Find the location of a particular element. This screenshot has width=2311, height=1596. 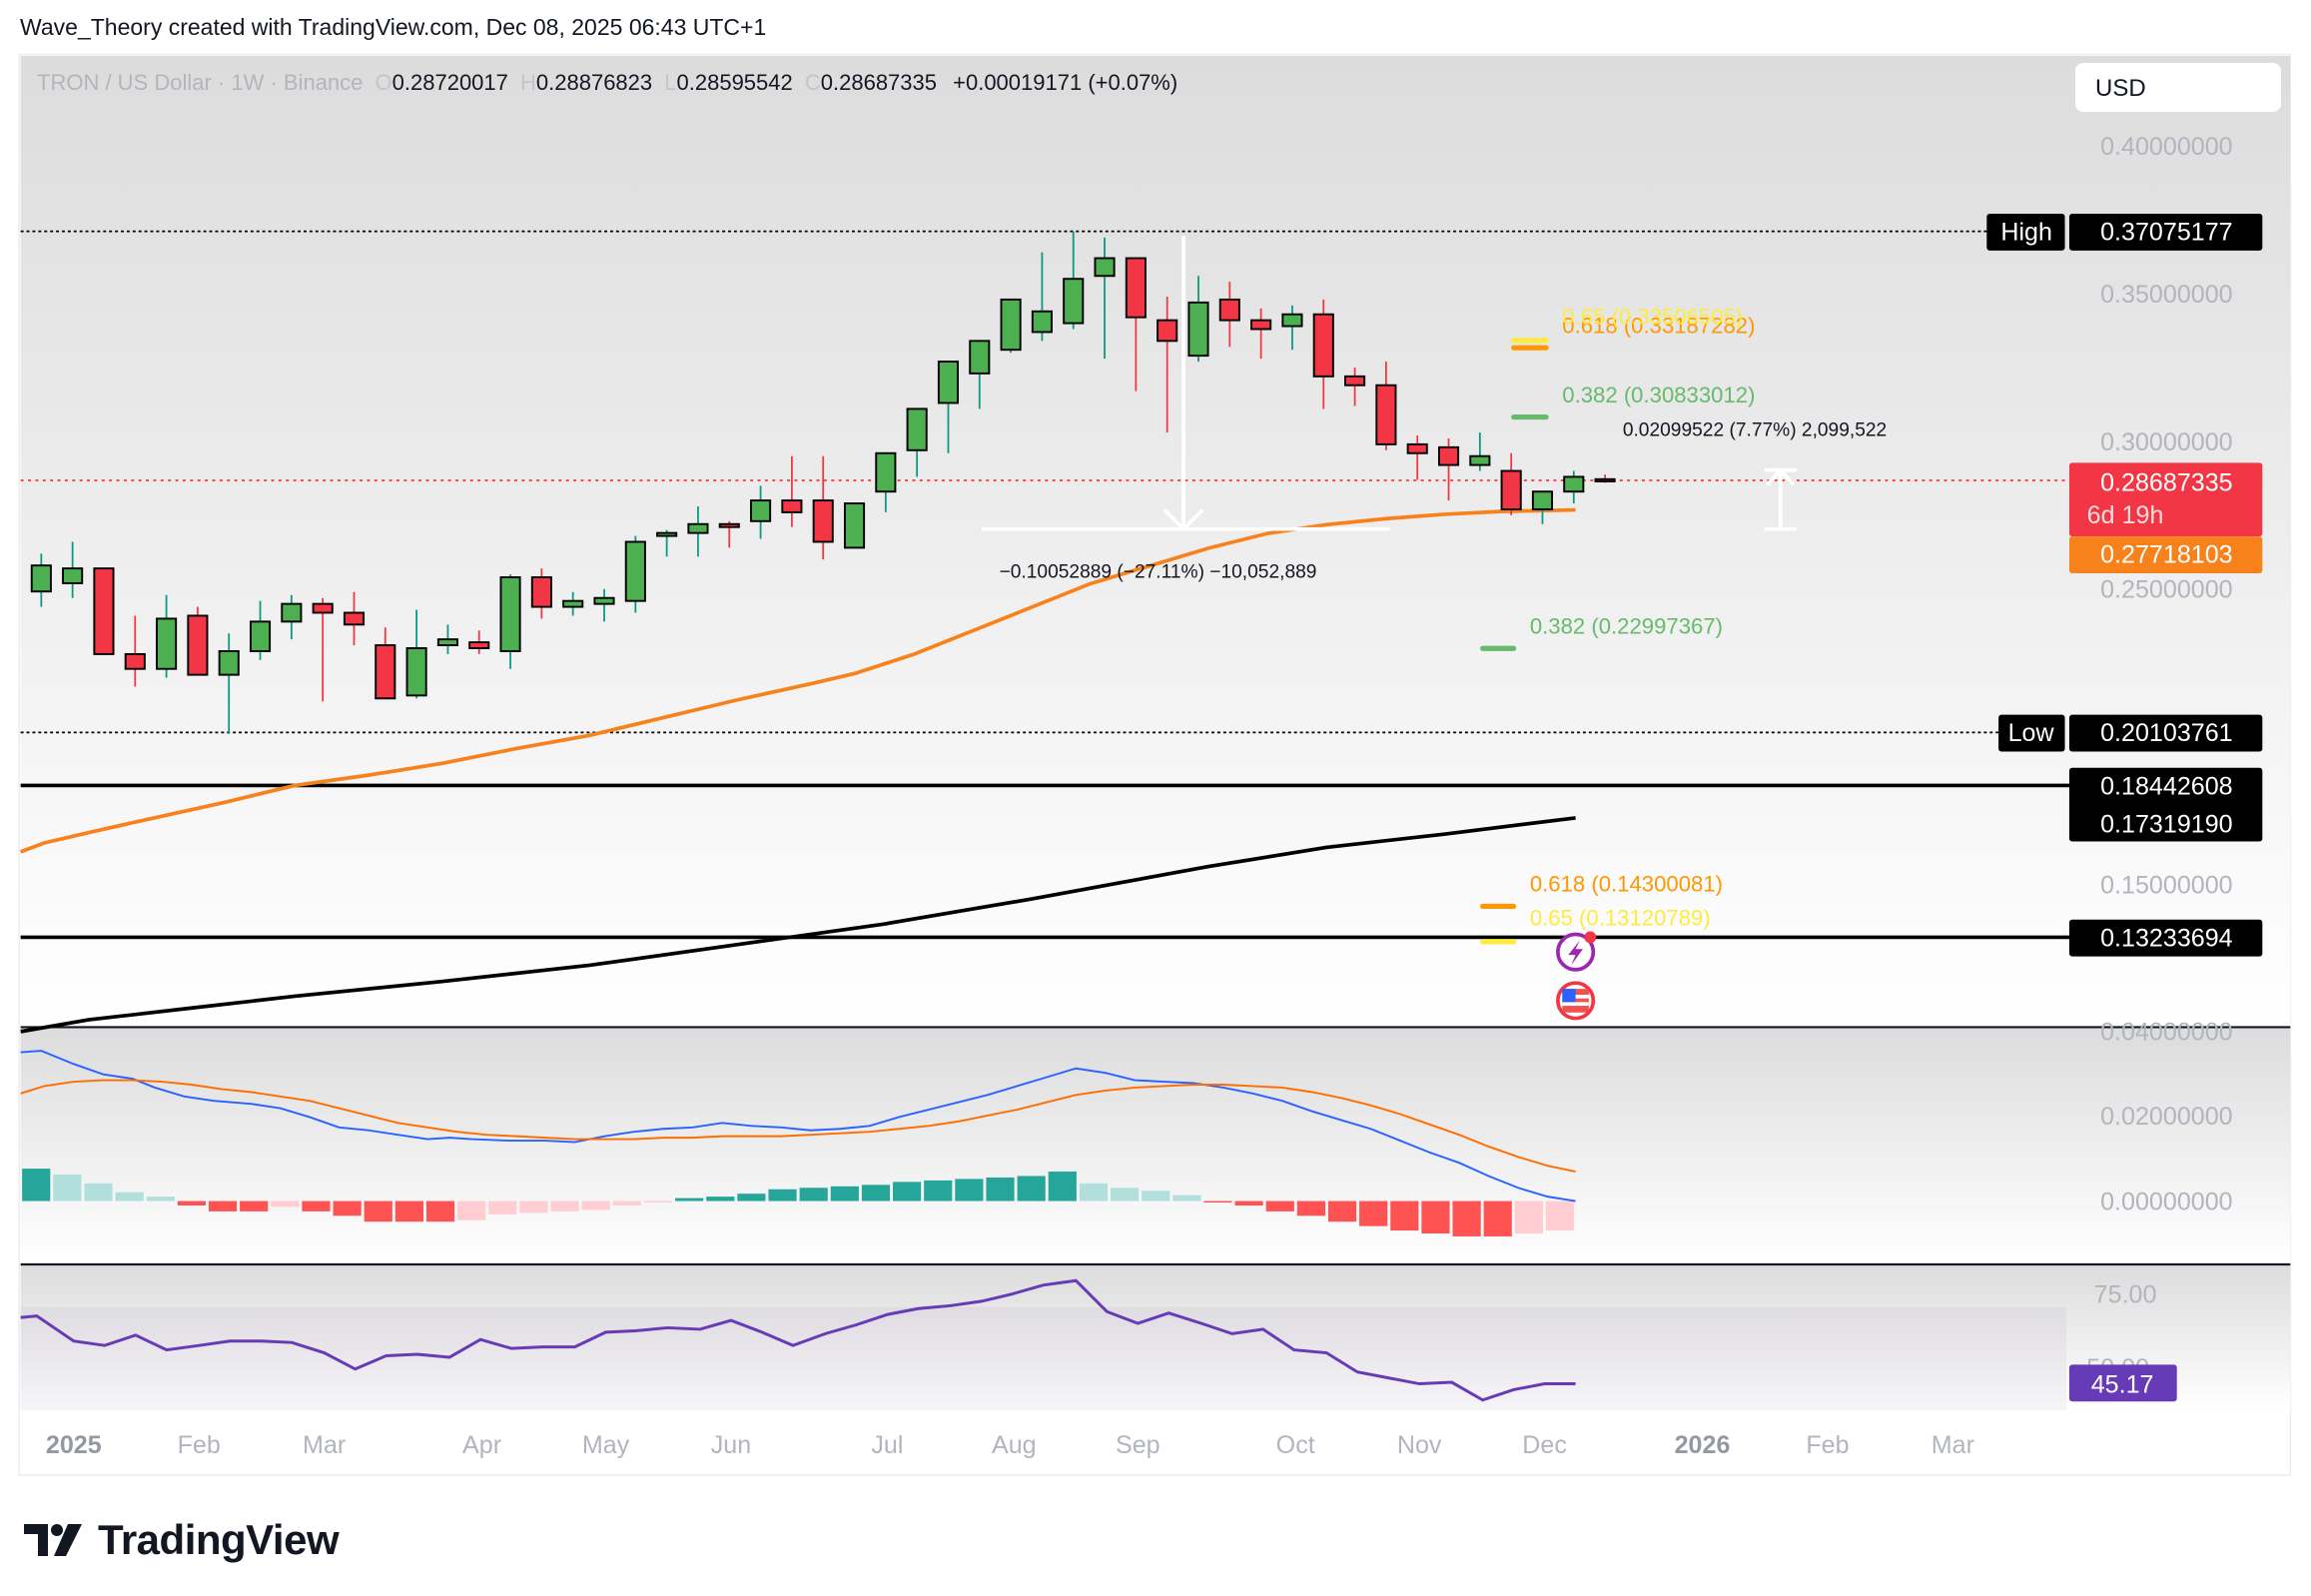

svg-text: 0.37075177 is located at coordinates (2166, 233).